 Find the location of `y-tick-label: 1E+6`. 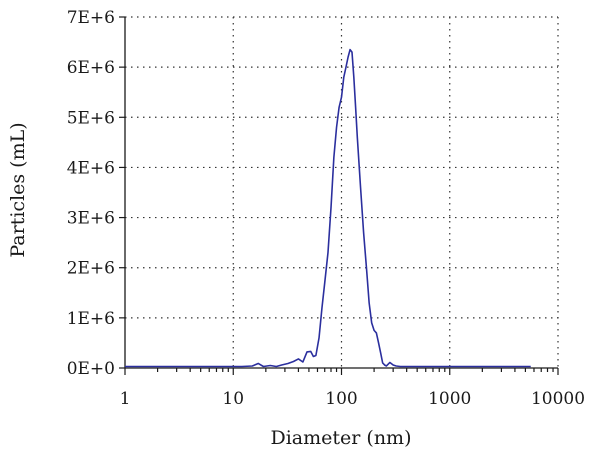

y-tick-label: 1E+6 is located at coordinates (91, 319).